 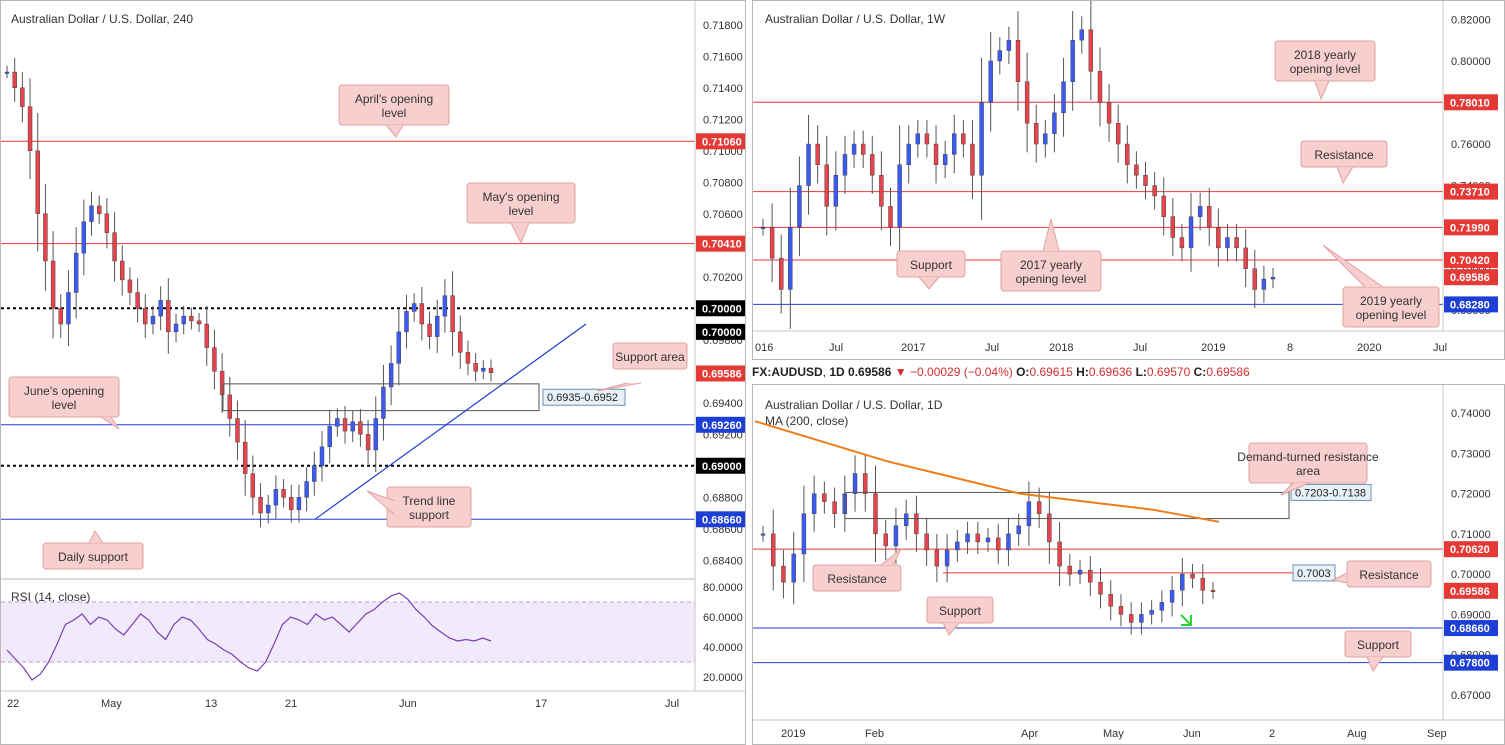 What do you see at coordinates (722, 520) in the screenshot?
I see `level-price-label: 0.68660` at bounding box center [722, 520].